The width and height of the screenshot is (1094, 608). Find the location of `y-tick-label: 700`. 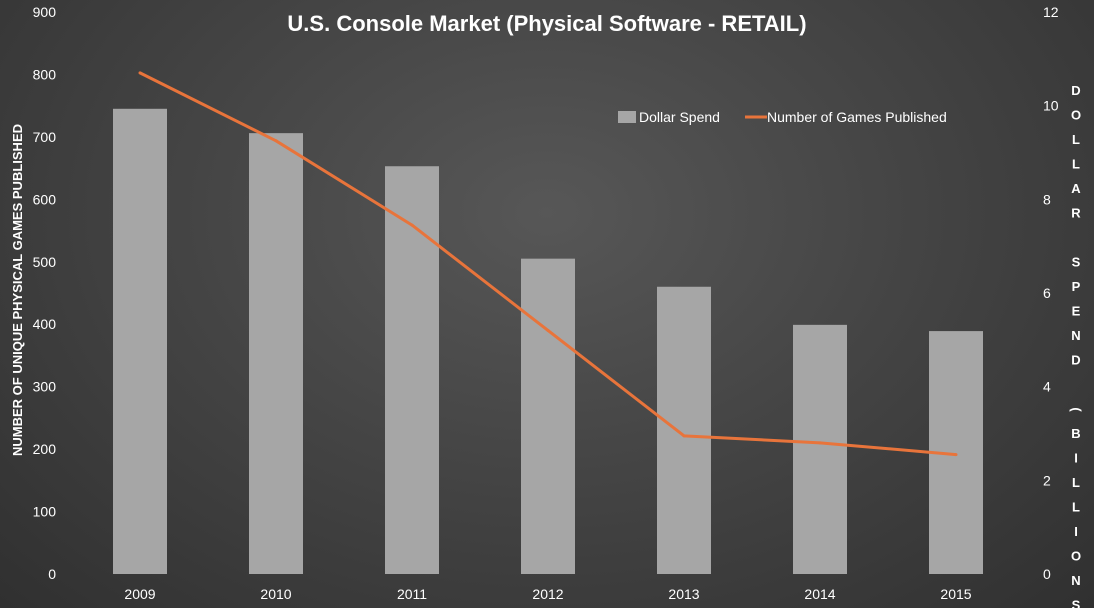

y-tick-label: 700 is located at coordinates (45, 137).